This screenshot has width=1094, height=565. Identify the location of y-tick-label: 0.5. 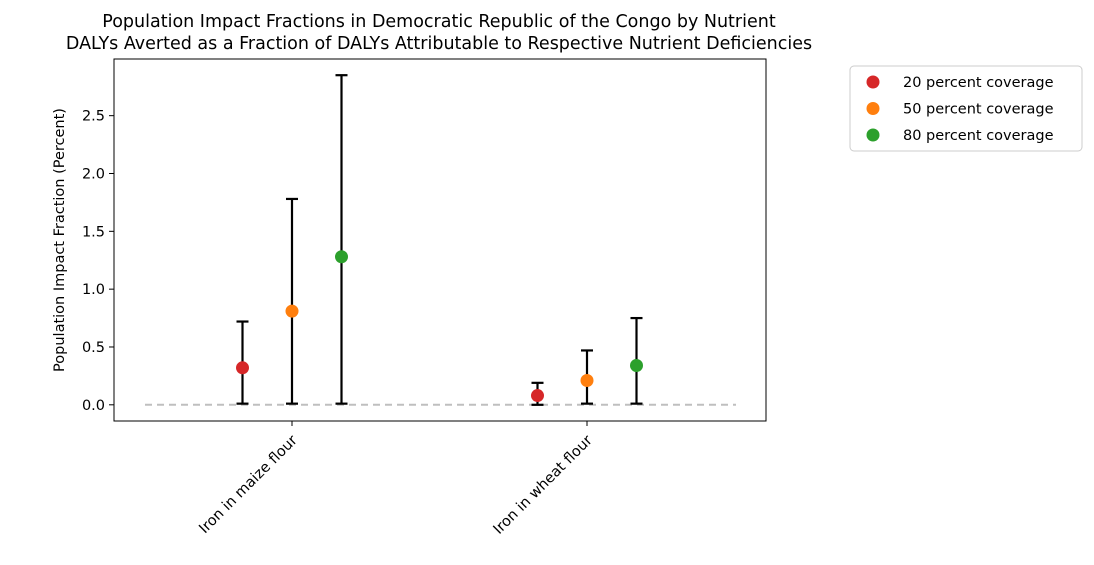
(93, 348).